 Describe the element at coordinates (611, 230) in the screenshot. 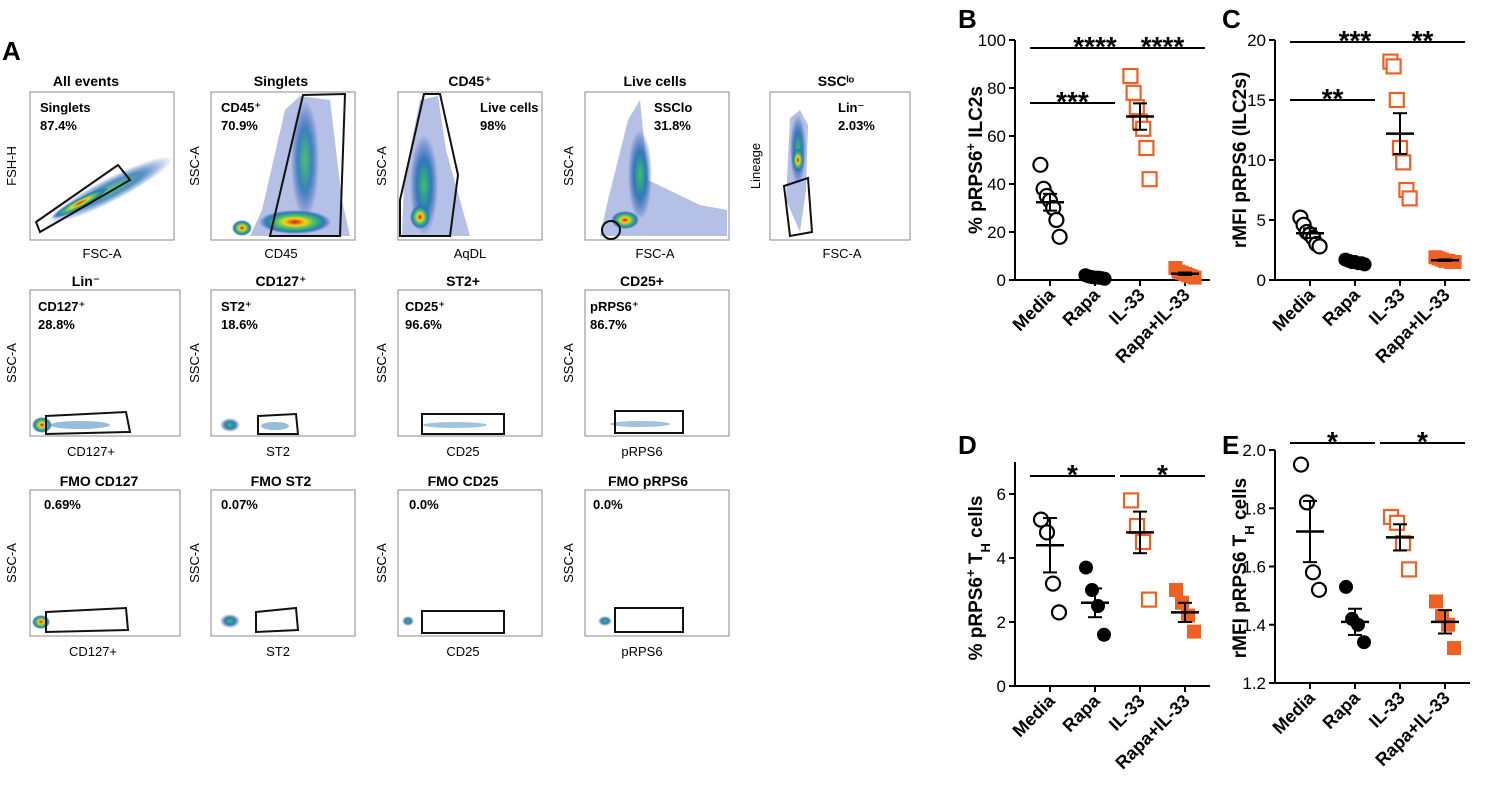

I see `gate-circle` at that location.